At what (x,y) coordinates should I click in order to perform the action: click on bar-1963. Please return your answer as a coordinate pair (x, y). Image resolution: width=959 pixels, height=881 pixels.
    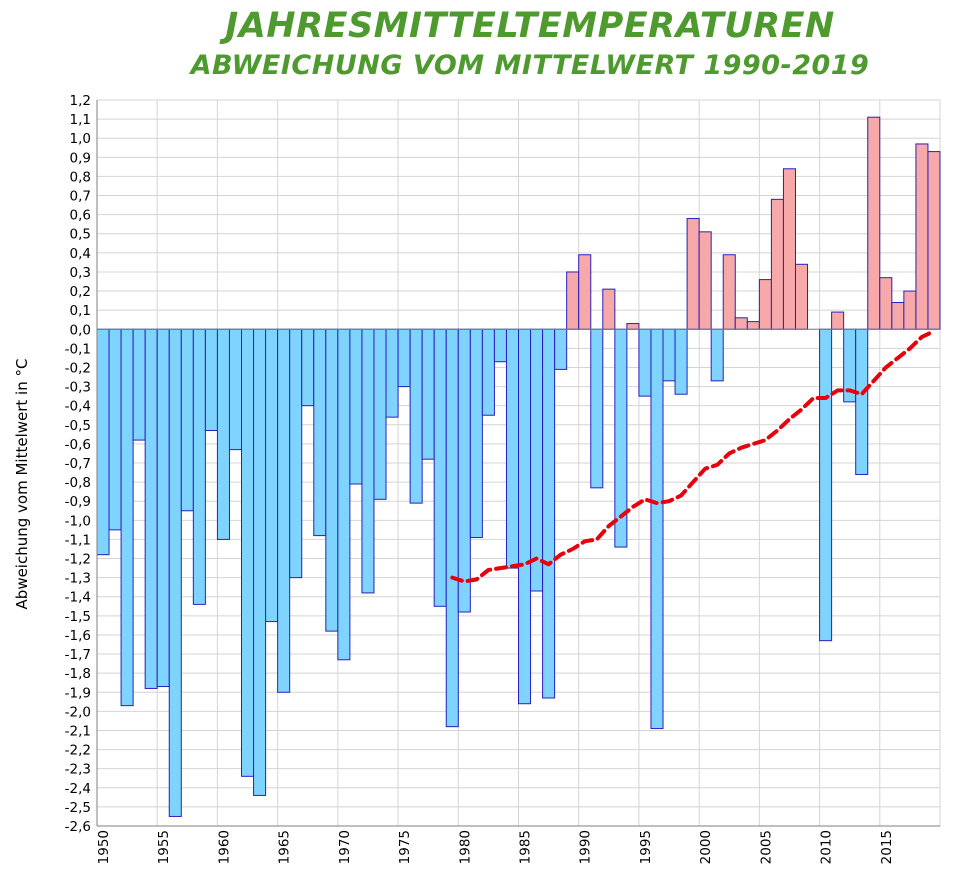
    Looking at the image, I should click on (260, 562).